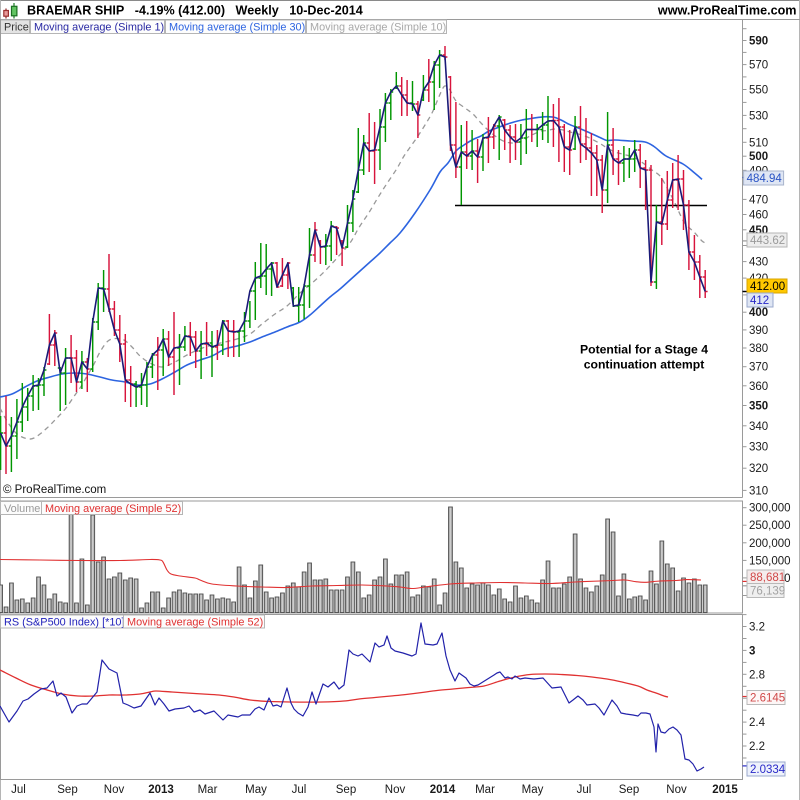 This screenshot has width=800, height=800. What do you see at coordinates (758, 491) in the screenshot?
I see `svg-text: 310` at bounding box center [758, 491].